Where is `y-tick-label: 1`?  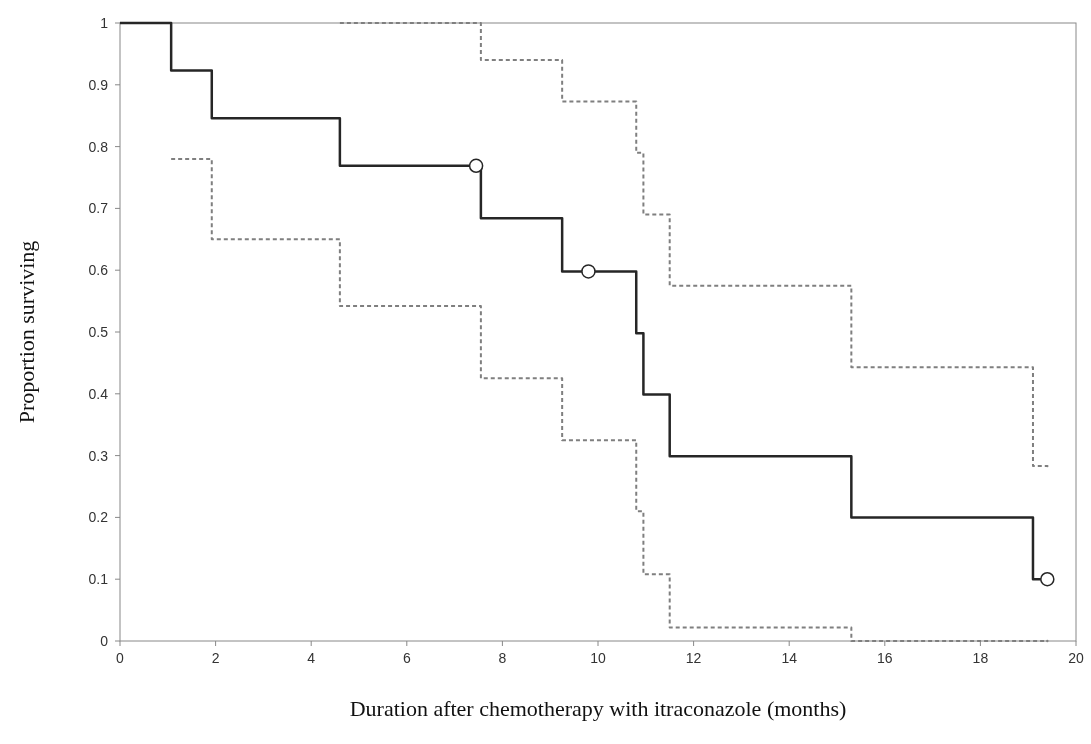 y-tick-label: 1 is located at coordinates (104, 23).